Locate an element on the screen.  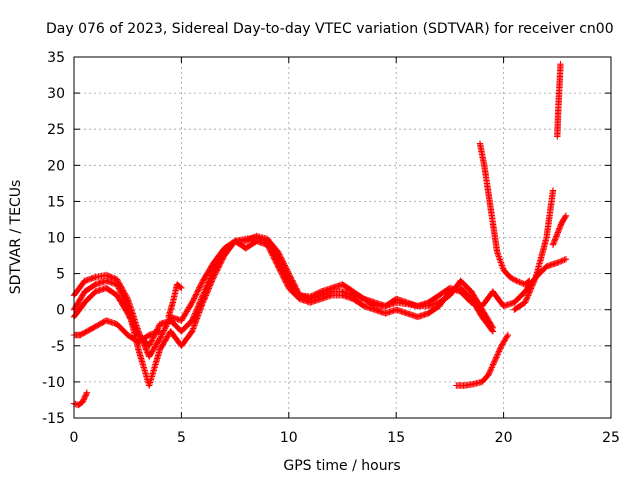
x-axis-title: GPS time / hours is located at coordinates (341, 466).